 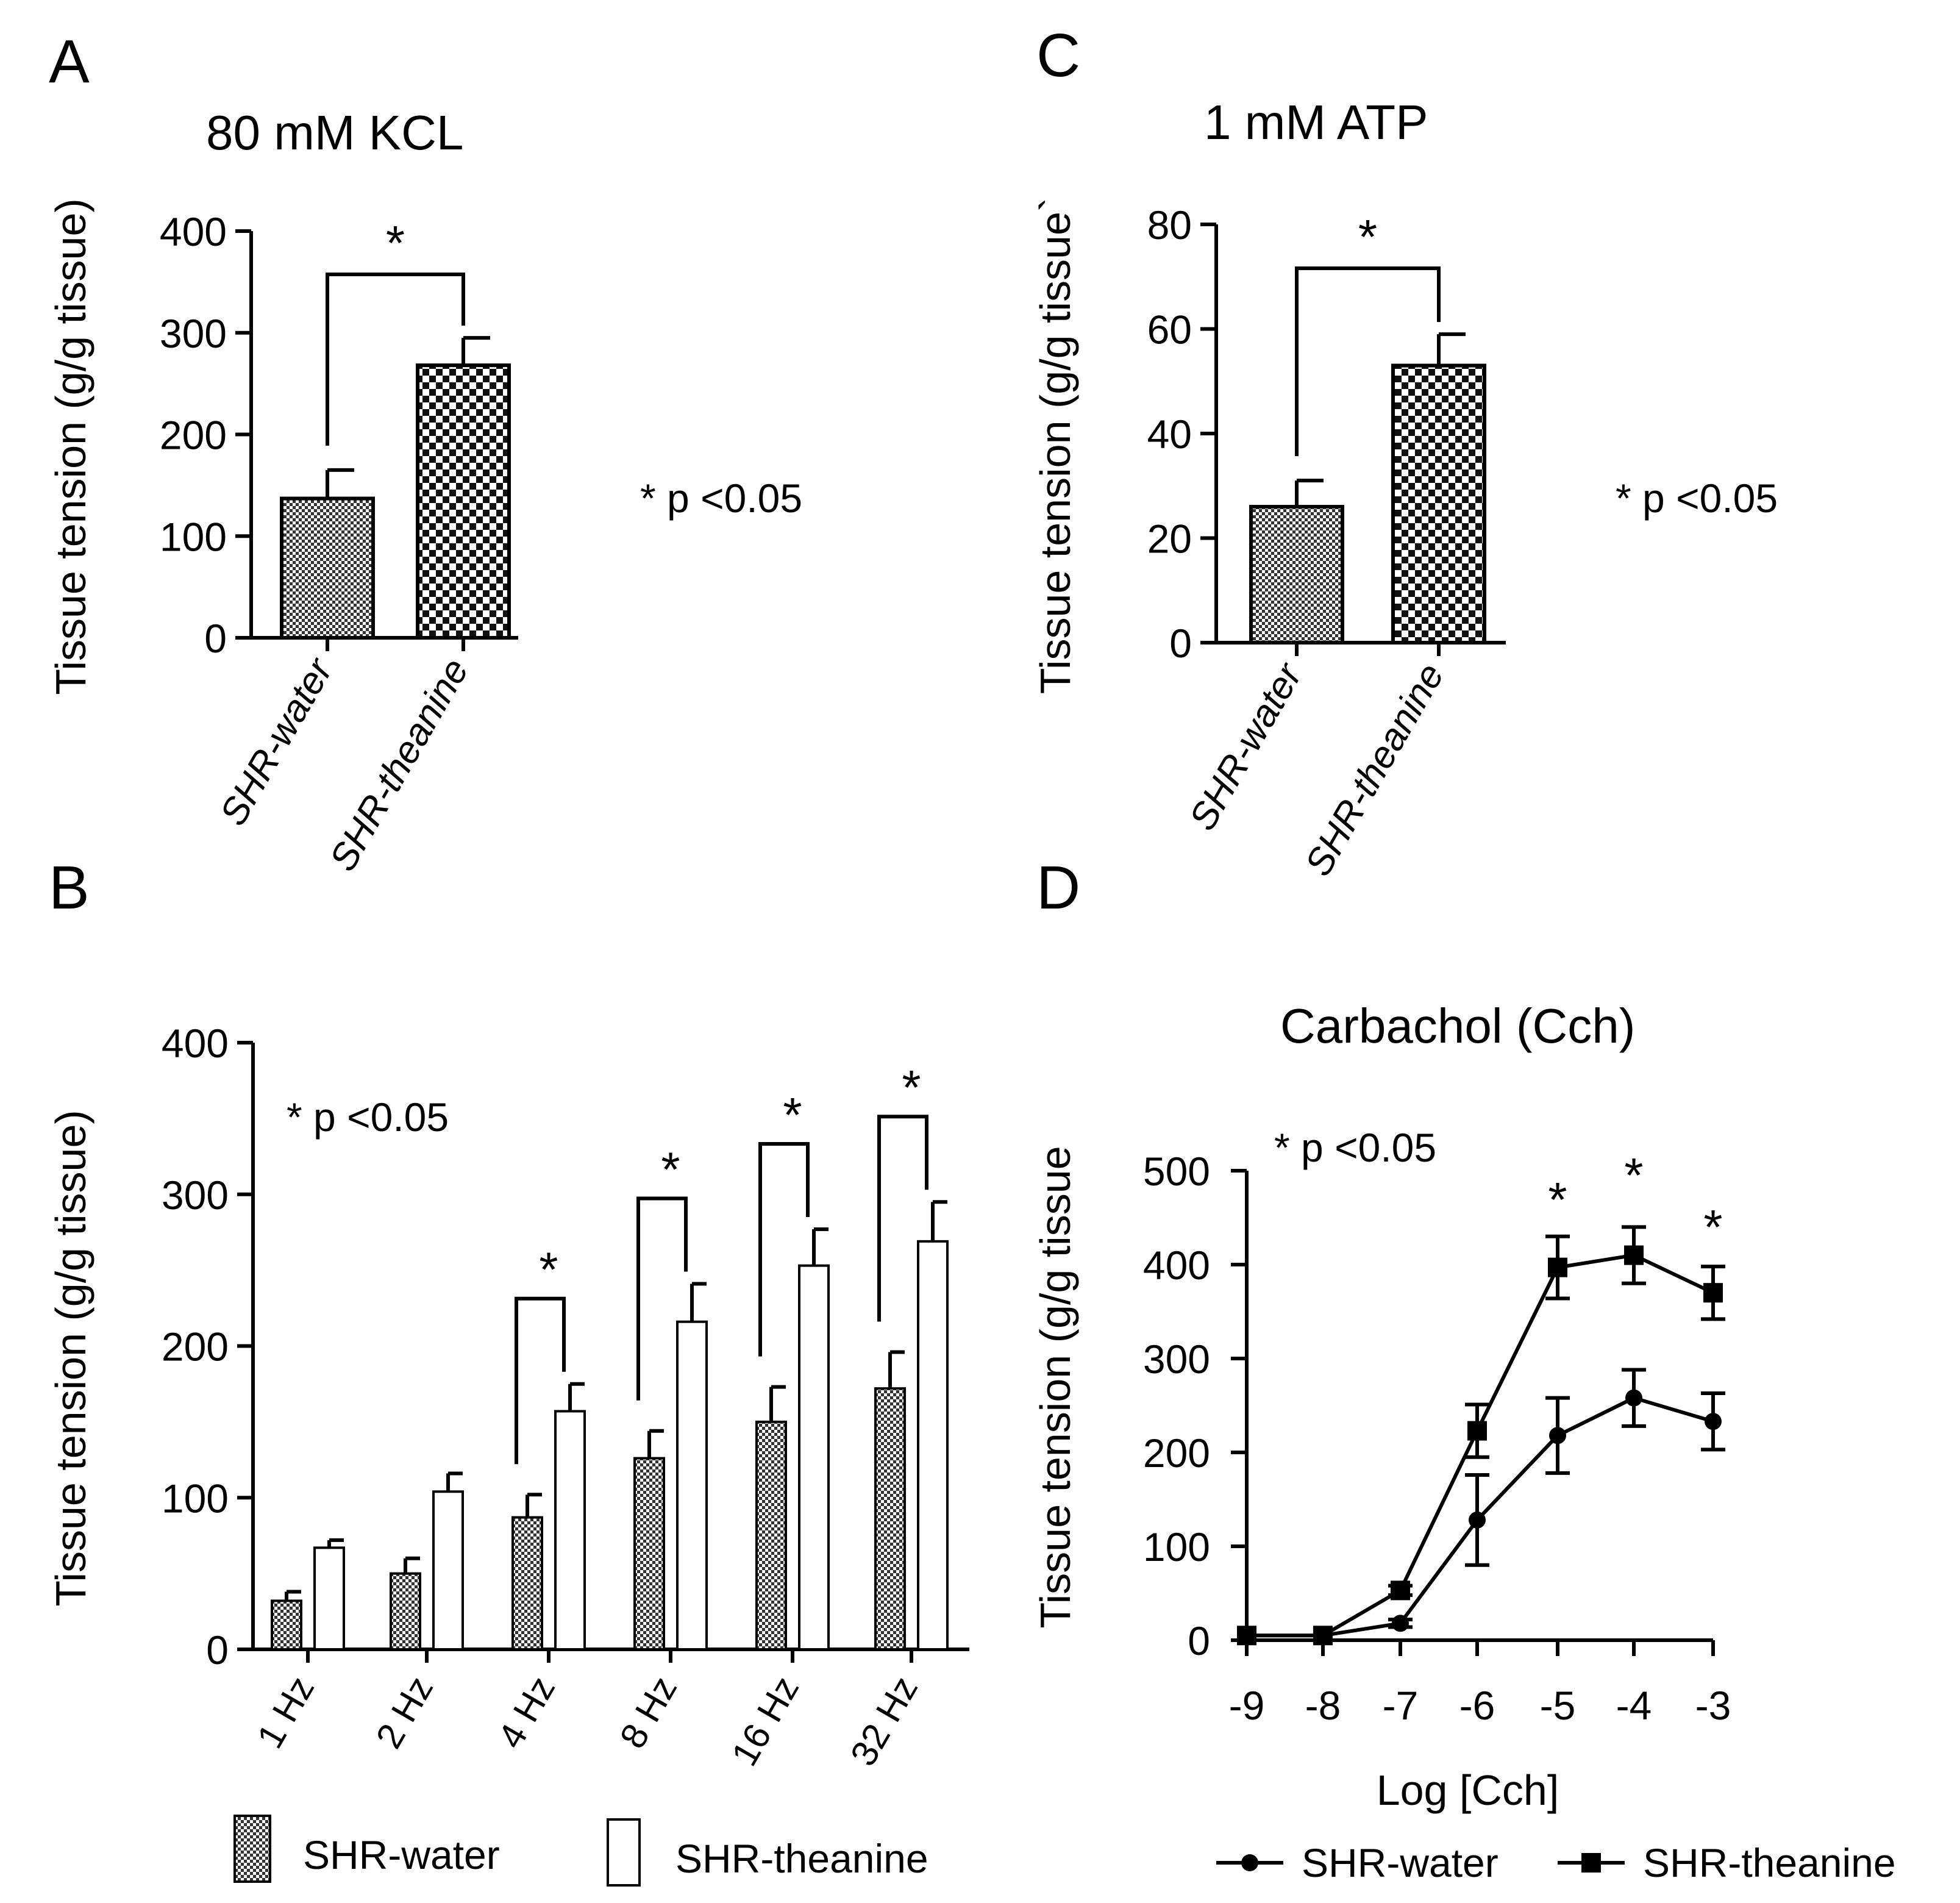 I want to click on x-tick-label: -3, so click(x=1713, y=1705).